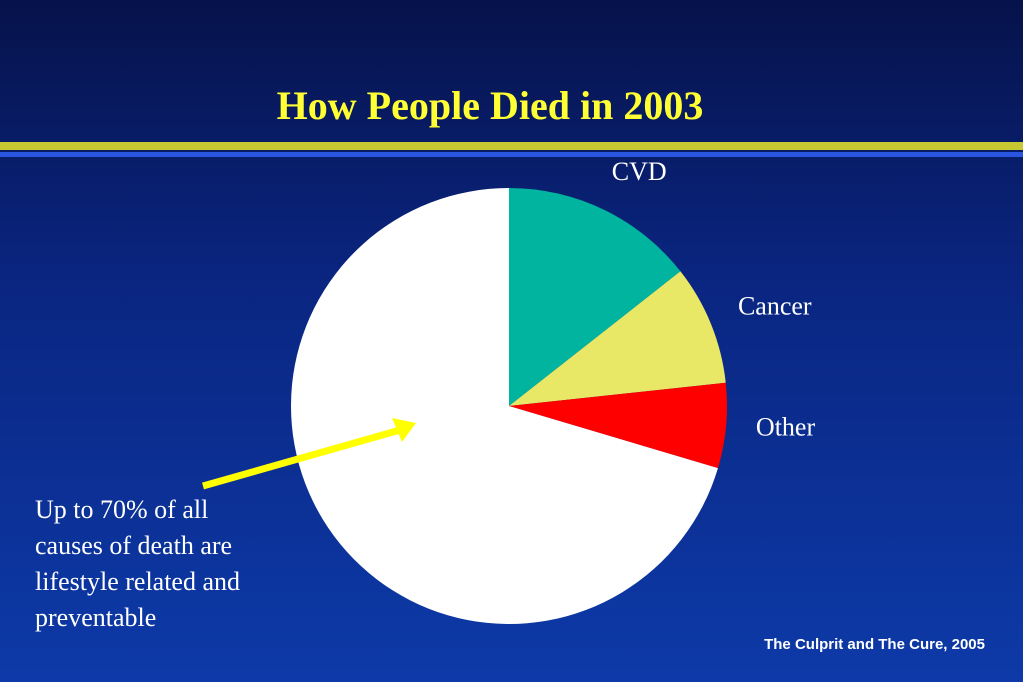 The width and height of the screenshot is (1023, 682). What do you see at coordinates (786, 426) in the screenshot?
I see `slice-label: Other` at bounding box center [786, 426].